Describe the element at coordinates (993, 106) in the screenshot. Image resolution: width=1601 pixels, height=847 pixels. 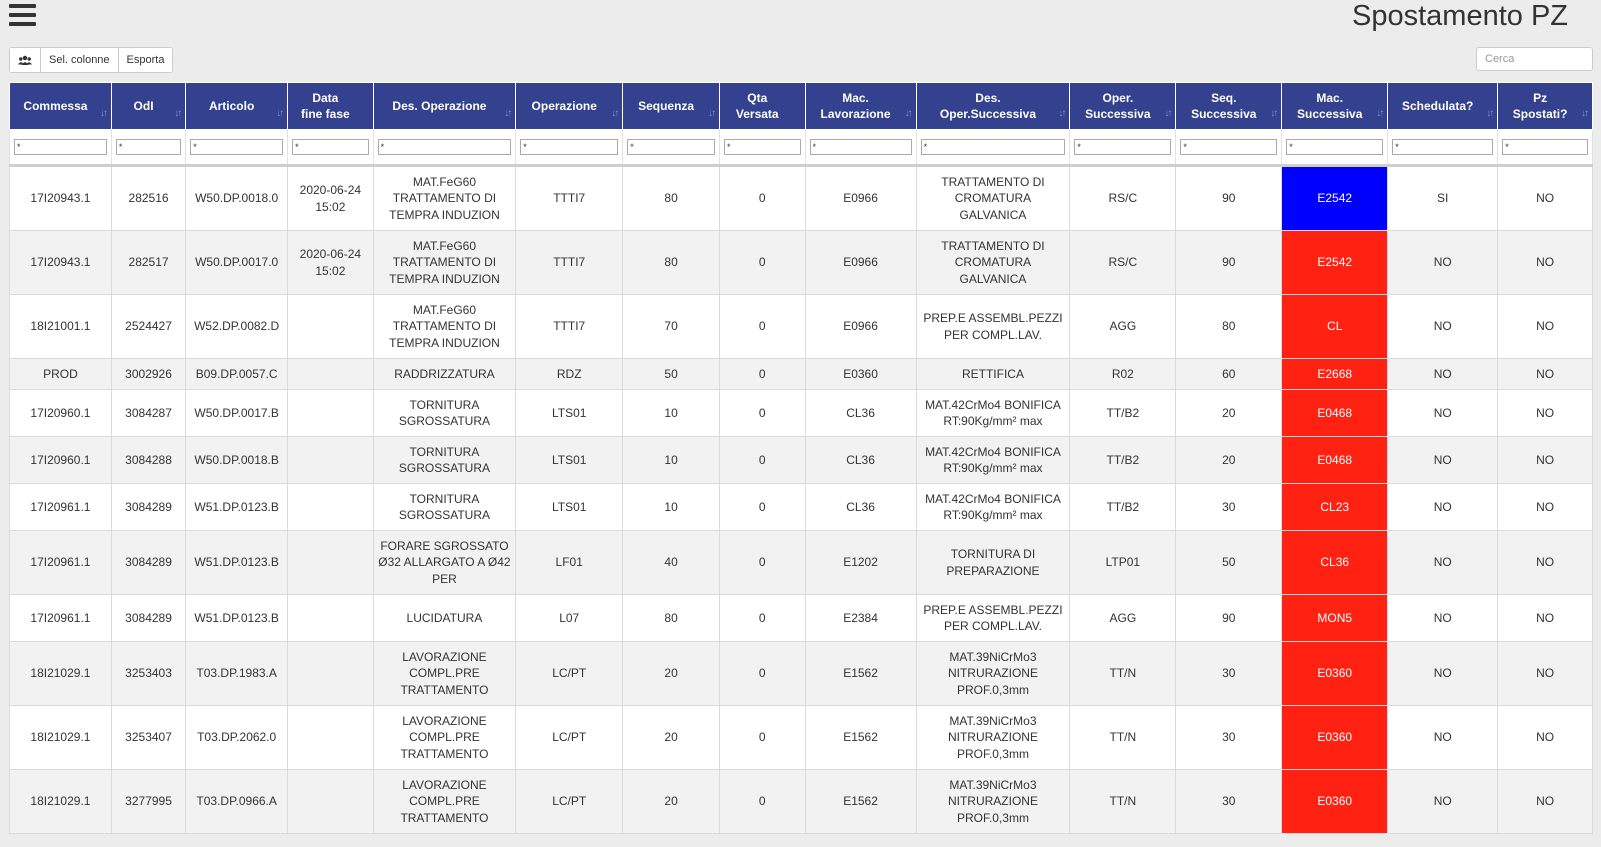
I see `column-header: Des. Oper.Successiva ↓↑` at that location.